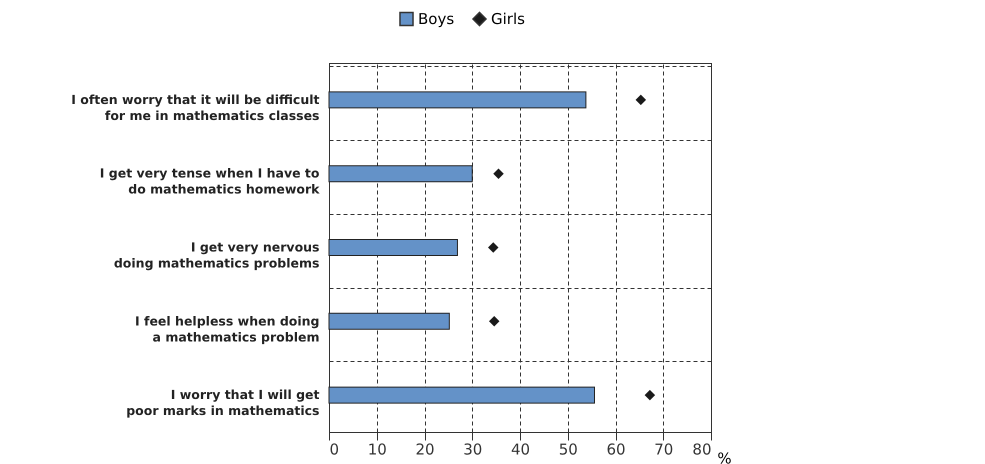  Describe the element at coordinates (724, 457) in the screenshot. I see `x-axis-title: %` at that location.